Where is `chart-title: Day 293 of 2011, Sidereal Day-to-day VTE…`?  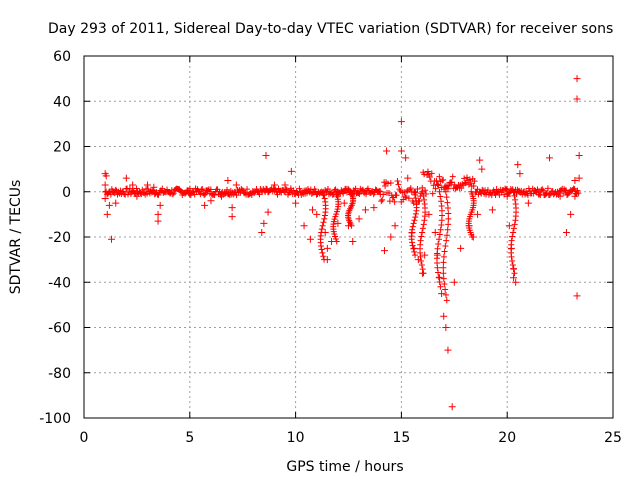 chart-title: Day 293 of 2011, Sidereal Day-to-day VTE… is located at coordinates (330, 29).